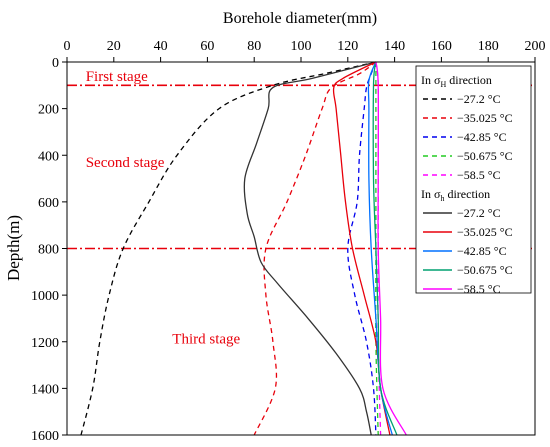 This screenshot has height=447, width=550. I want to click on y-tick-label: 1400, so click(45, 389).